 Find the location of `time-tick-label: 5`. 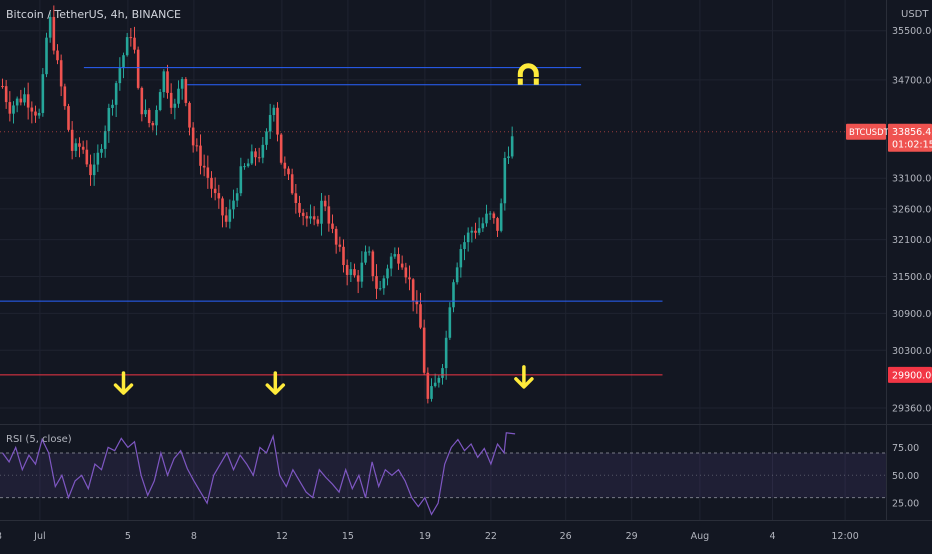

time-tick-label: 5 is located at coordinates (128, 536).